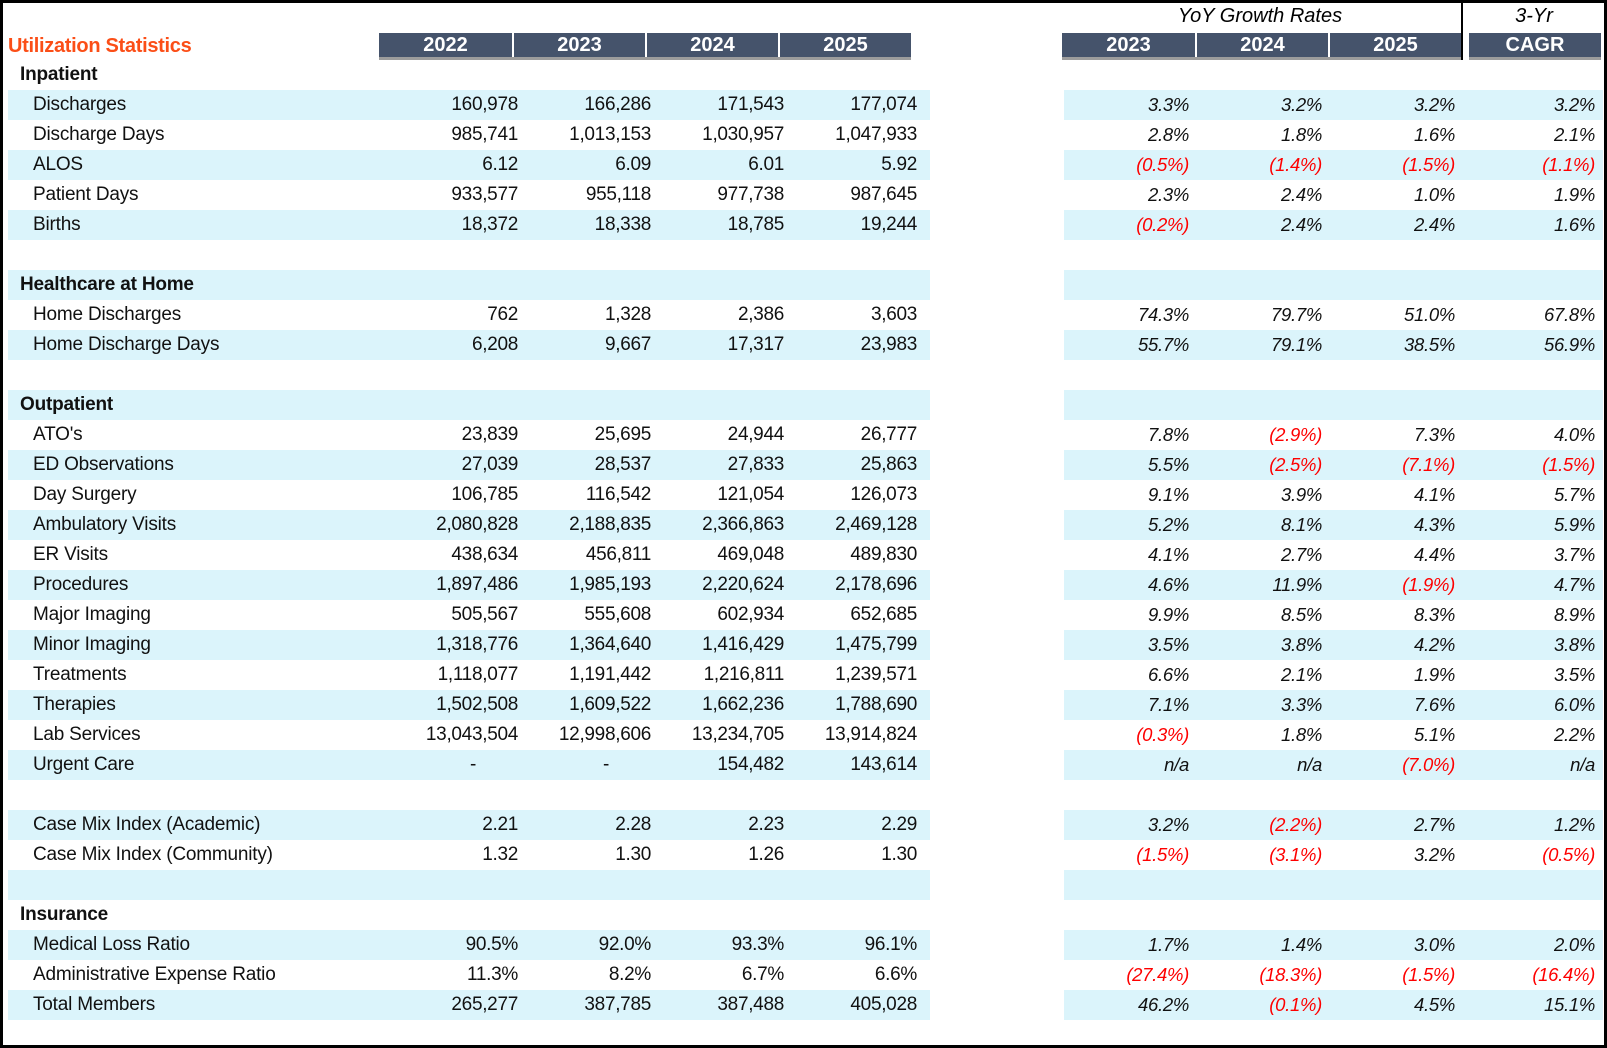 Image resolution: width=1607 pixels, height=1048 pixels. Describe the element at coordinates (1162, 164) in the screenshot. I see `growth-cell: (0.5%)` at that location.